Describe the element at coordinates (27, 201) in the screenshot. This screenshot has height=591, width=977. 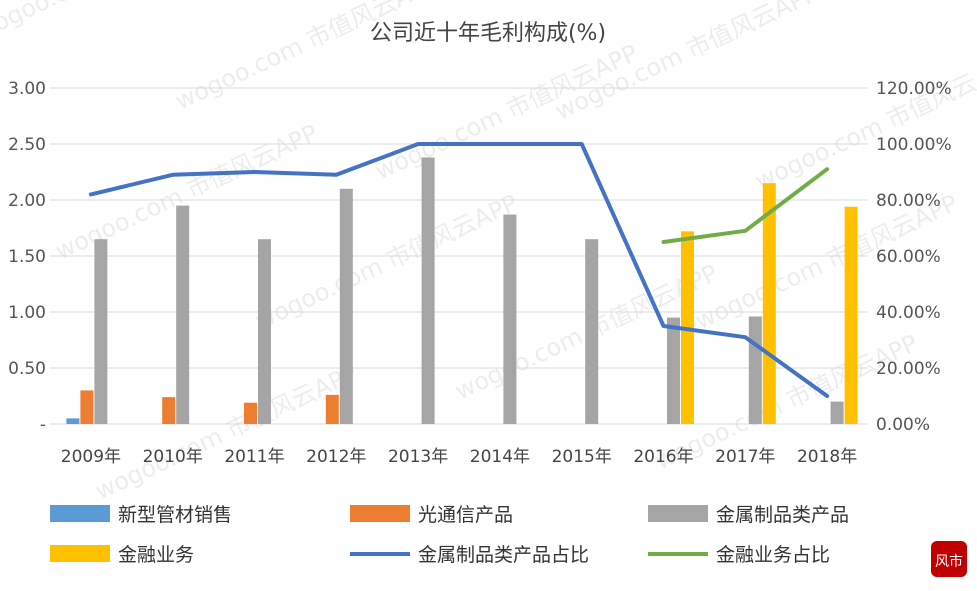
I see `y-left-tick-label: 2.00` at that location.